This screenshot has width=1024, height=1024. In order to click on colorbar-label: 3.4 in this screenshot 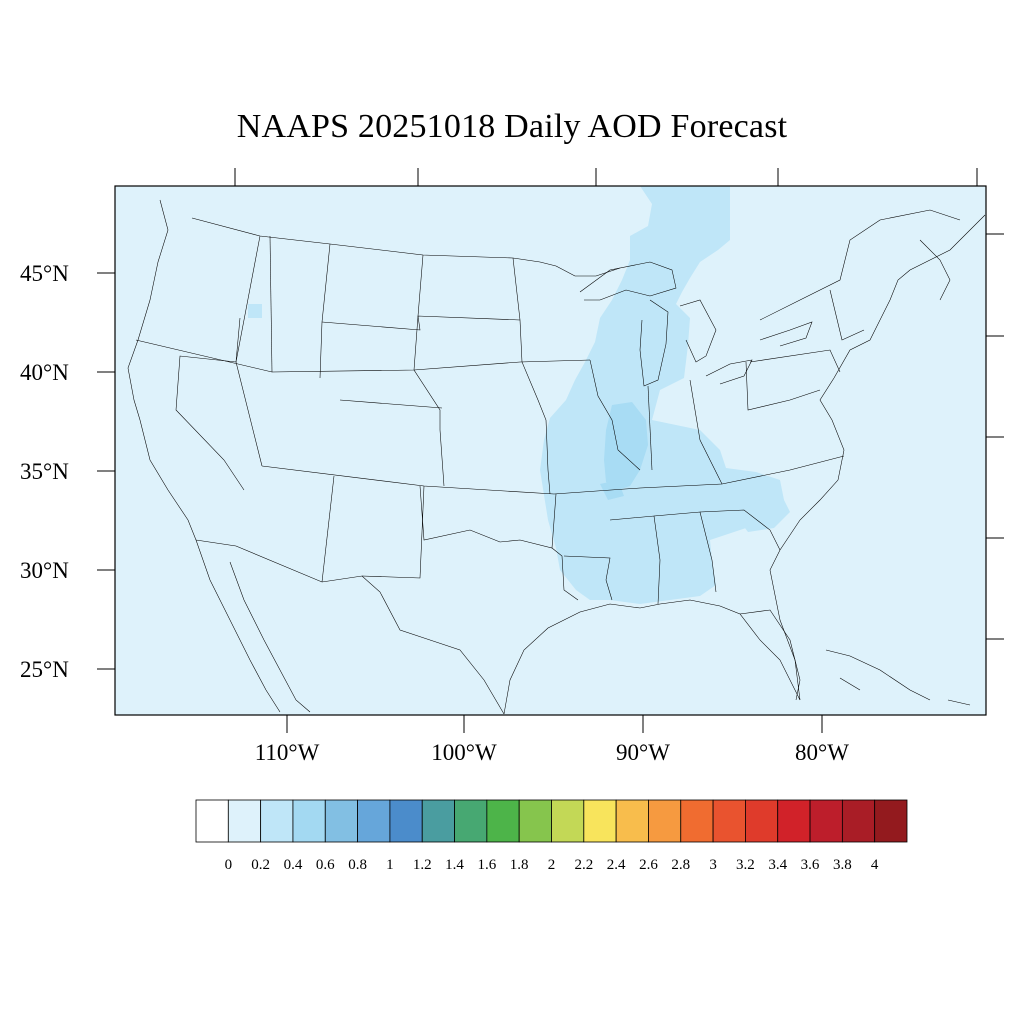, I will do `click(777, 865)`.